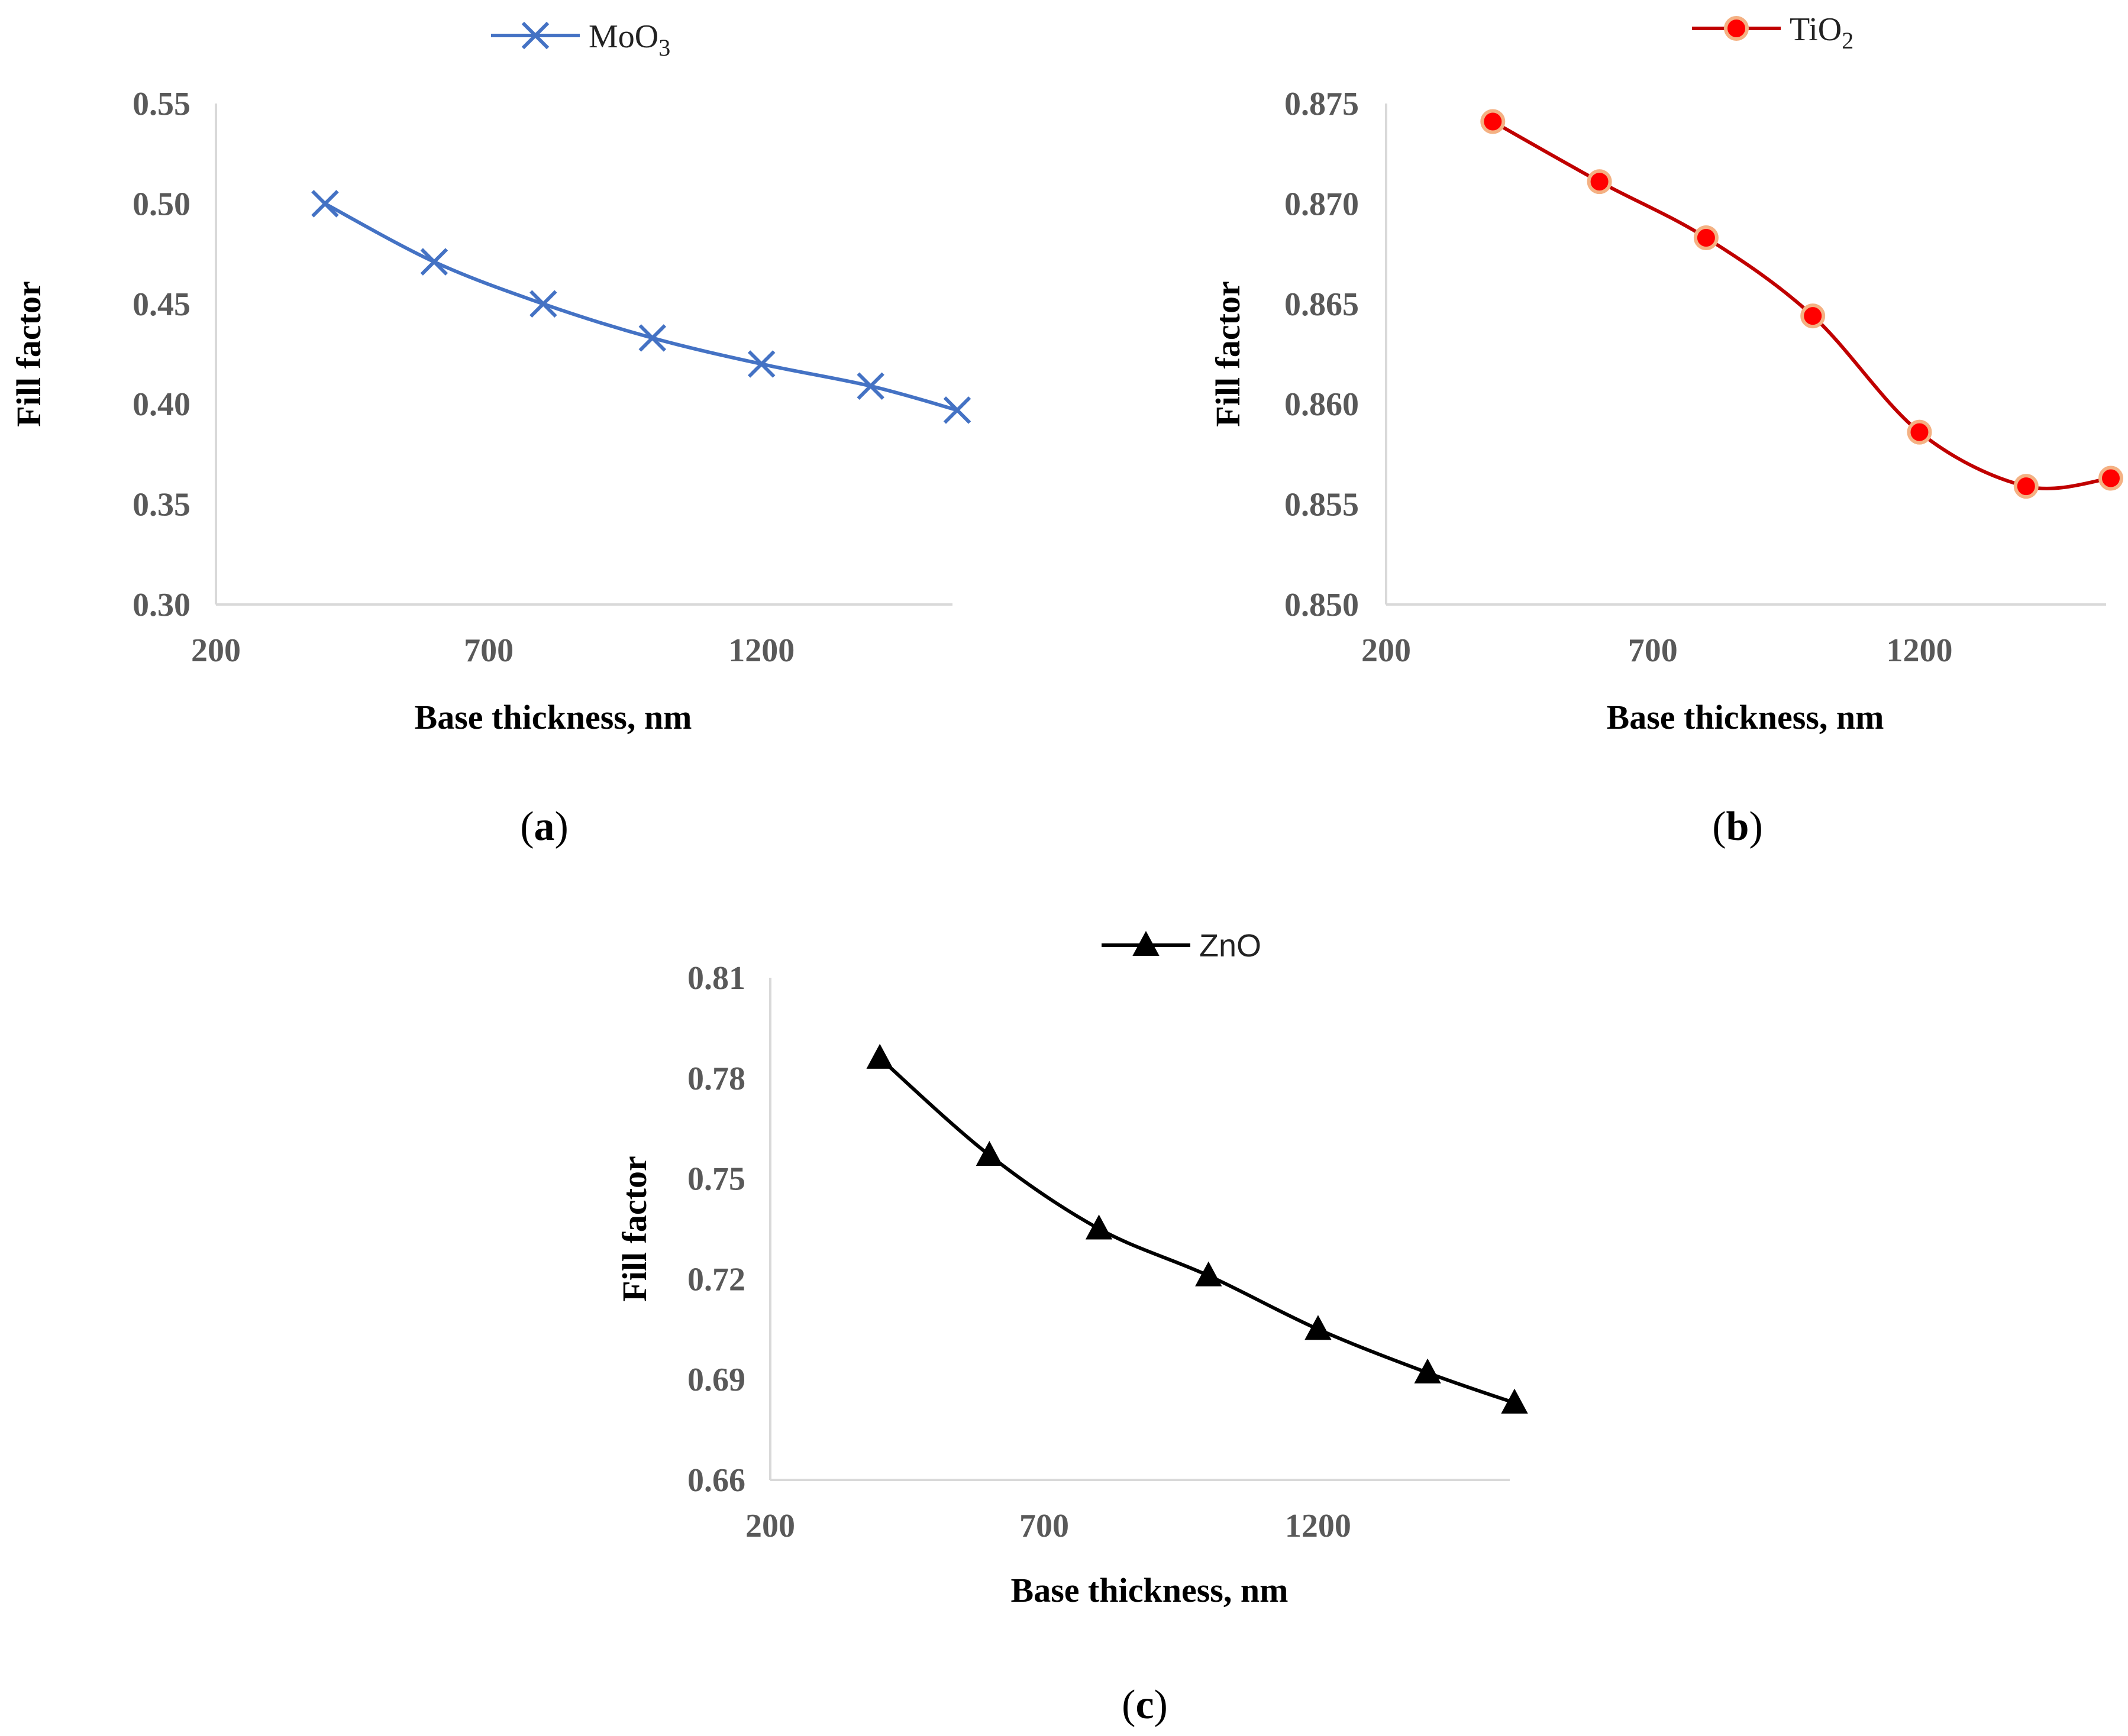  I want to click on y-tick-label: 0.78, so click(716, 1079).